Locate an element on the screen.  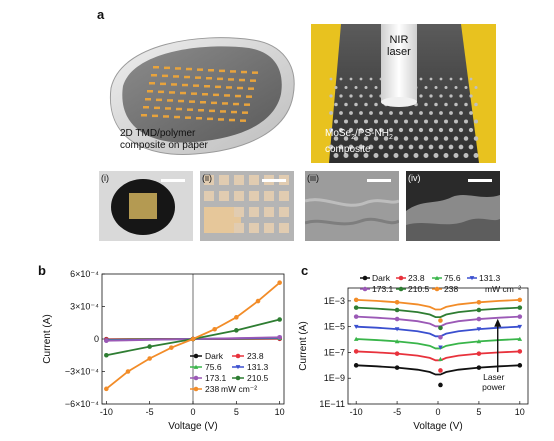
x-tick-label: -10 is located at coordinates (106, 412).